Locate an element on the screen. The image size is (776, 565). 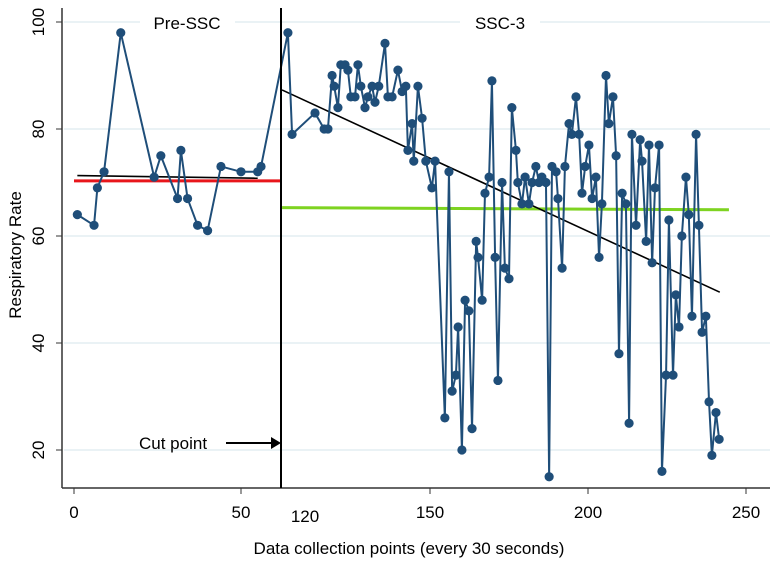
pre-ssc-label: Pre-SSC is located at coordinates (186, 23).